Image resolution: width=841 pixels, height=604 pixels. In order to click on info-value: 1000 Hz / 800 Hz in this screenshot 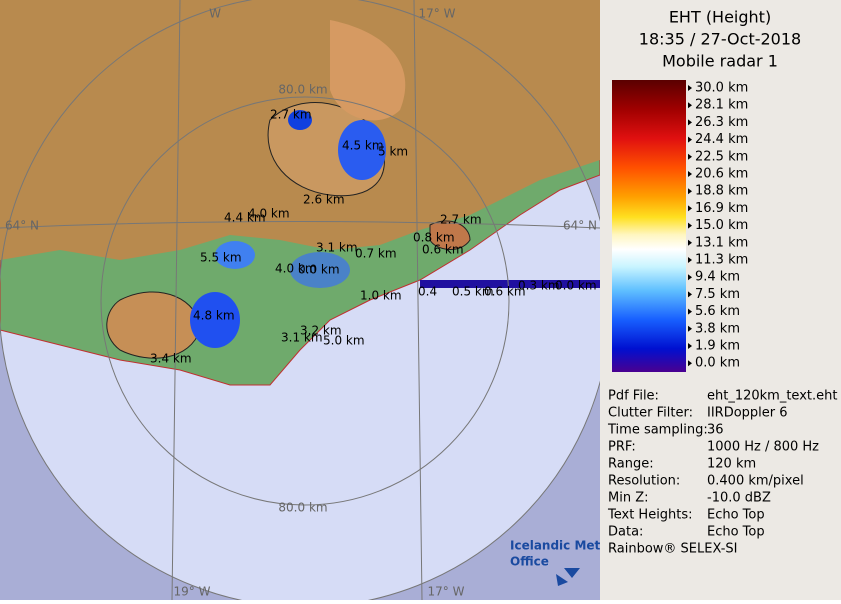, I will do `click(763, 447)`.